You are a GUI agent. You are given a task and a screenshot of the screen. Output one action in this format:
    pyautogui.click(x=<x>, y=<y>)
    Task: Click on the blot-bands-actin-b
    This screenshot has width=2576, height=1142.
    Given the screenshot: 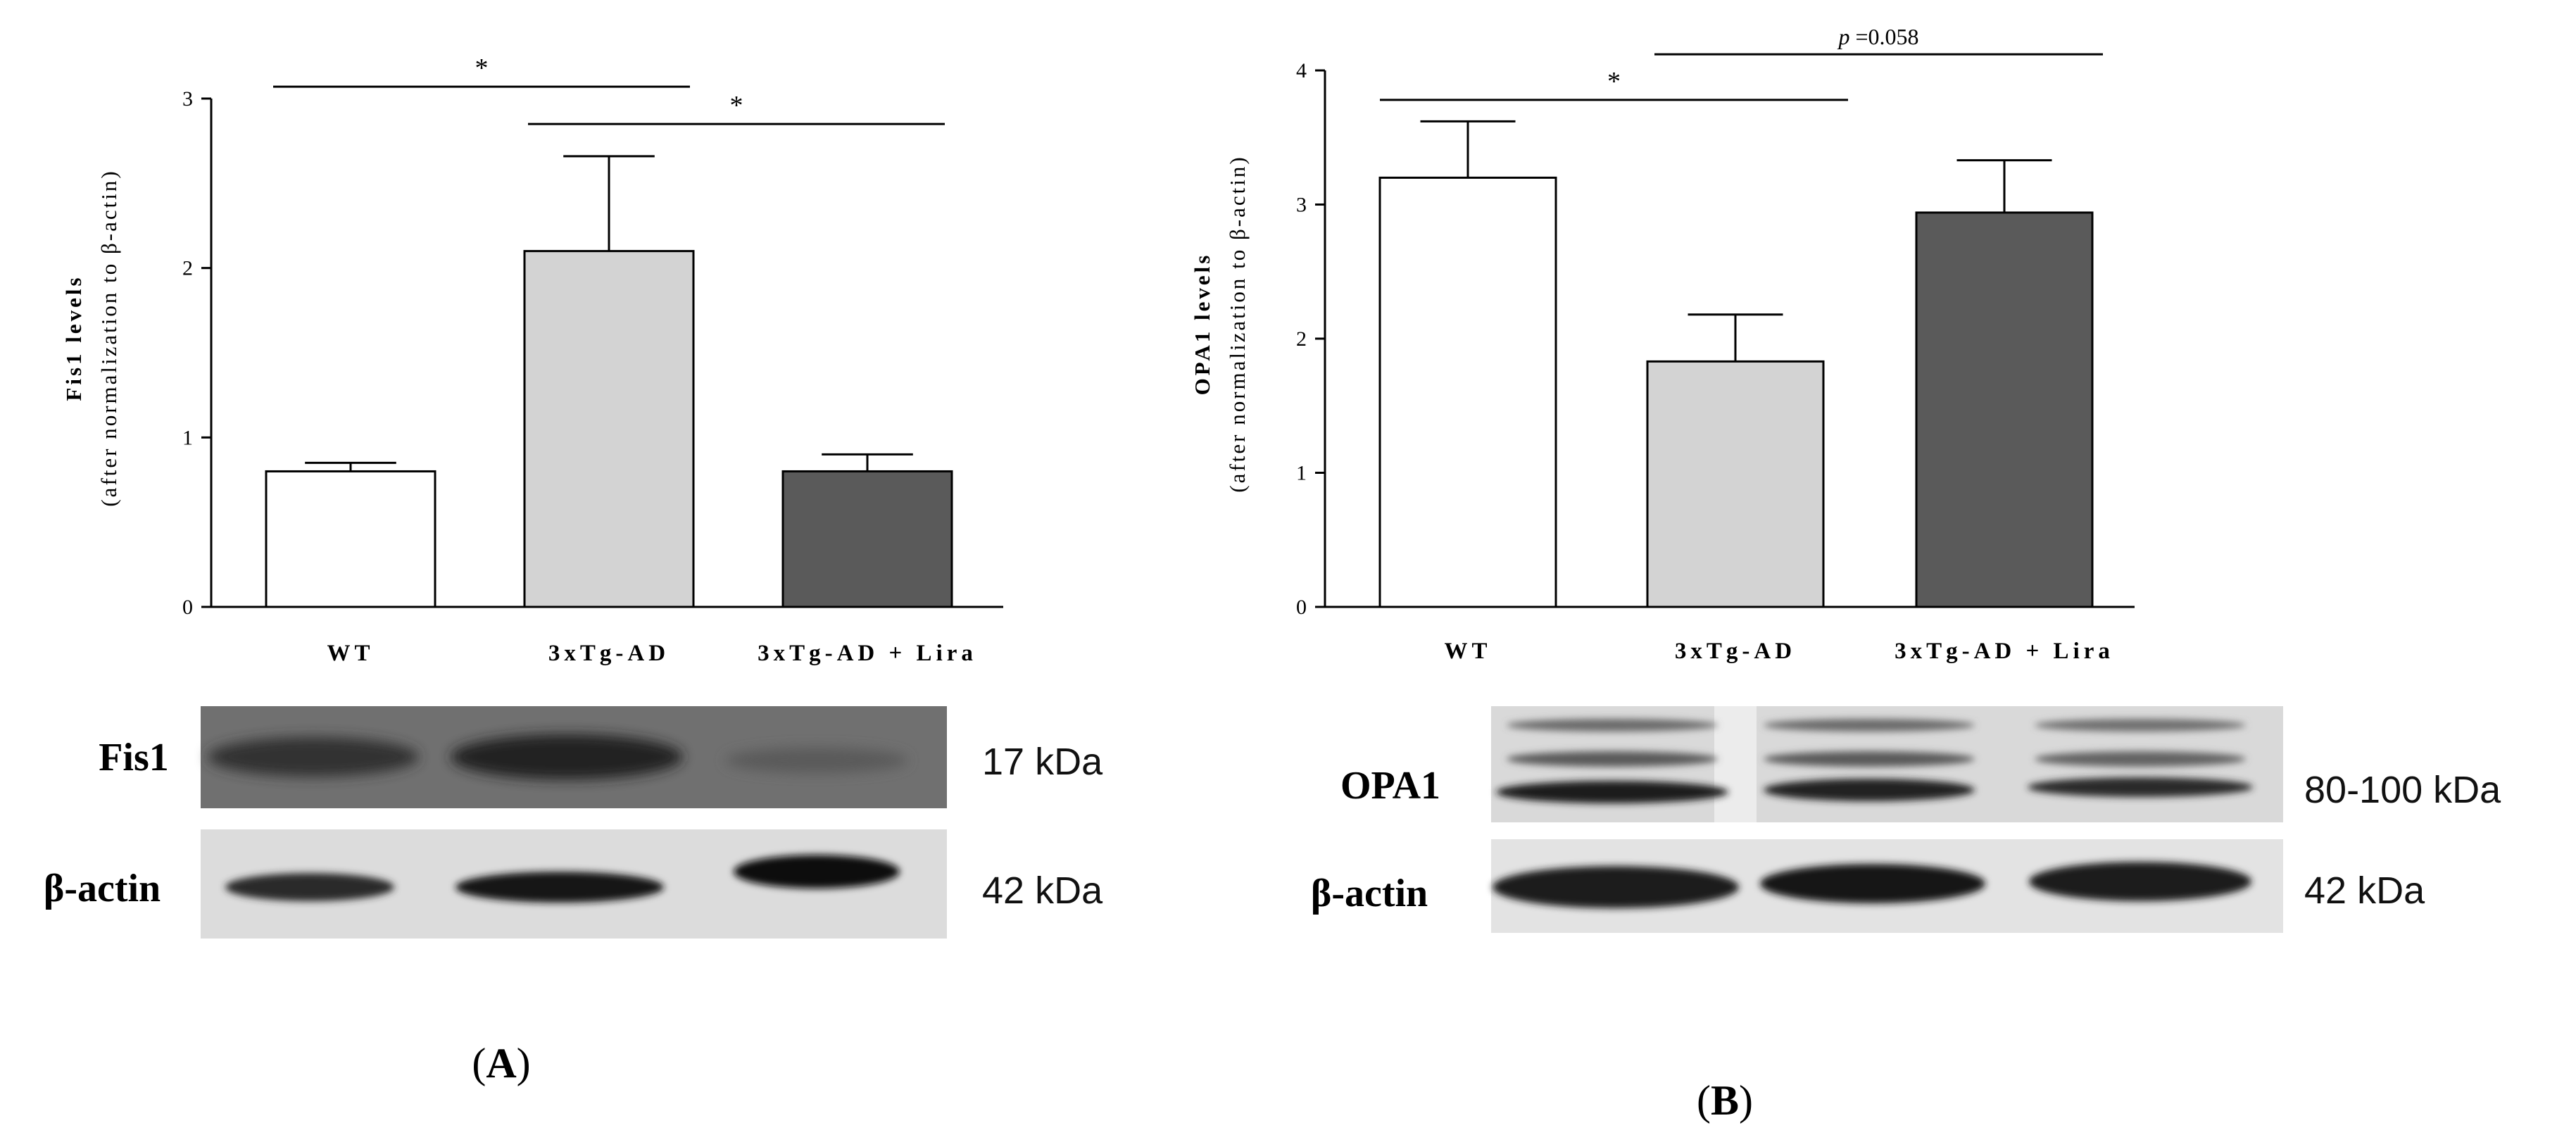 What is the action you would take?
    pyautogui.click(x=1872, y=885)
    